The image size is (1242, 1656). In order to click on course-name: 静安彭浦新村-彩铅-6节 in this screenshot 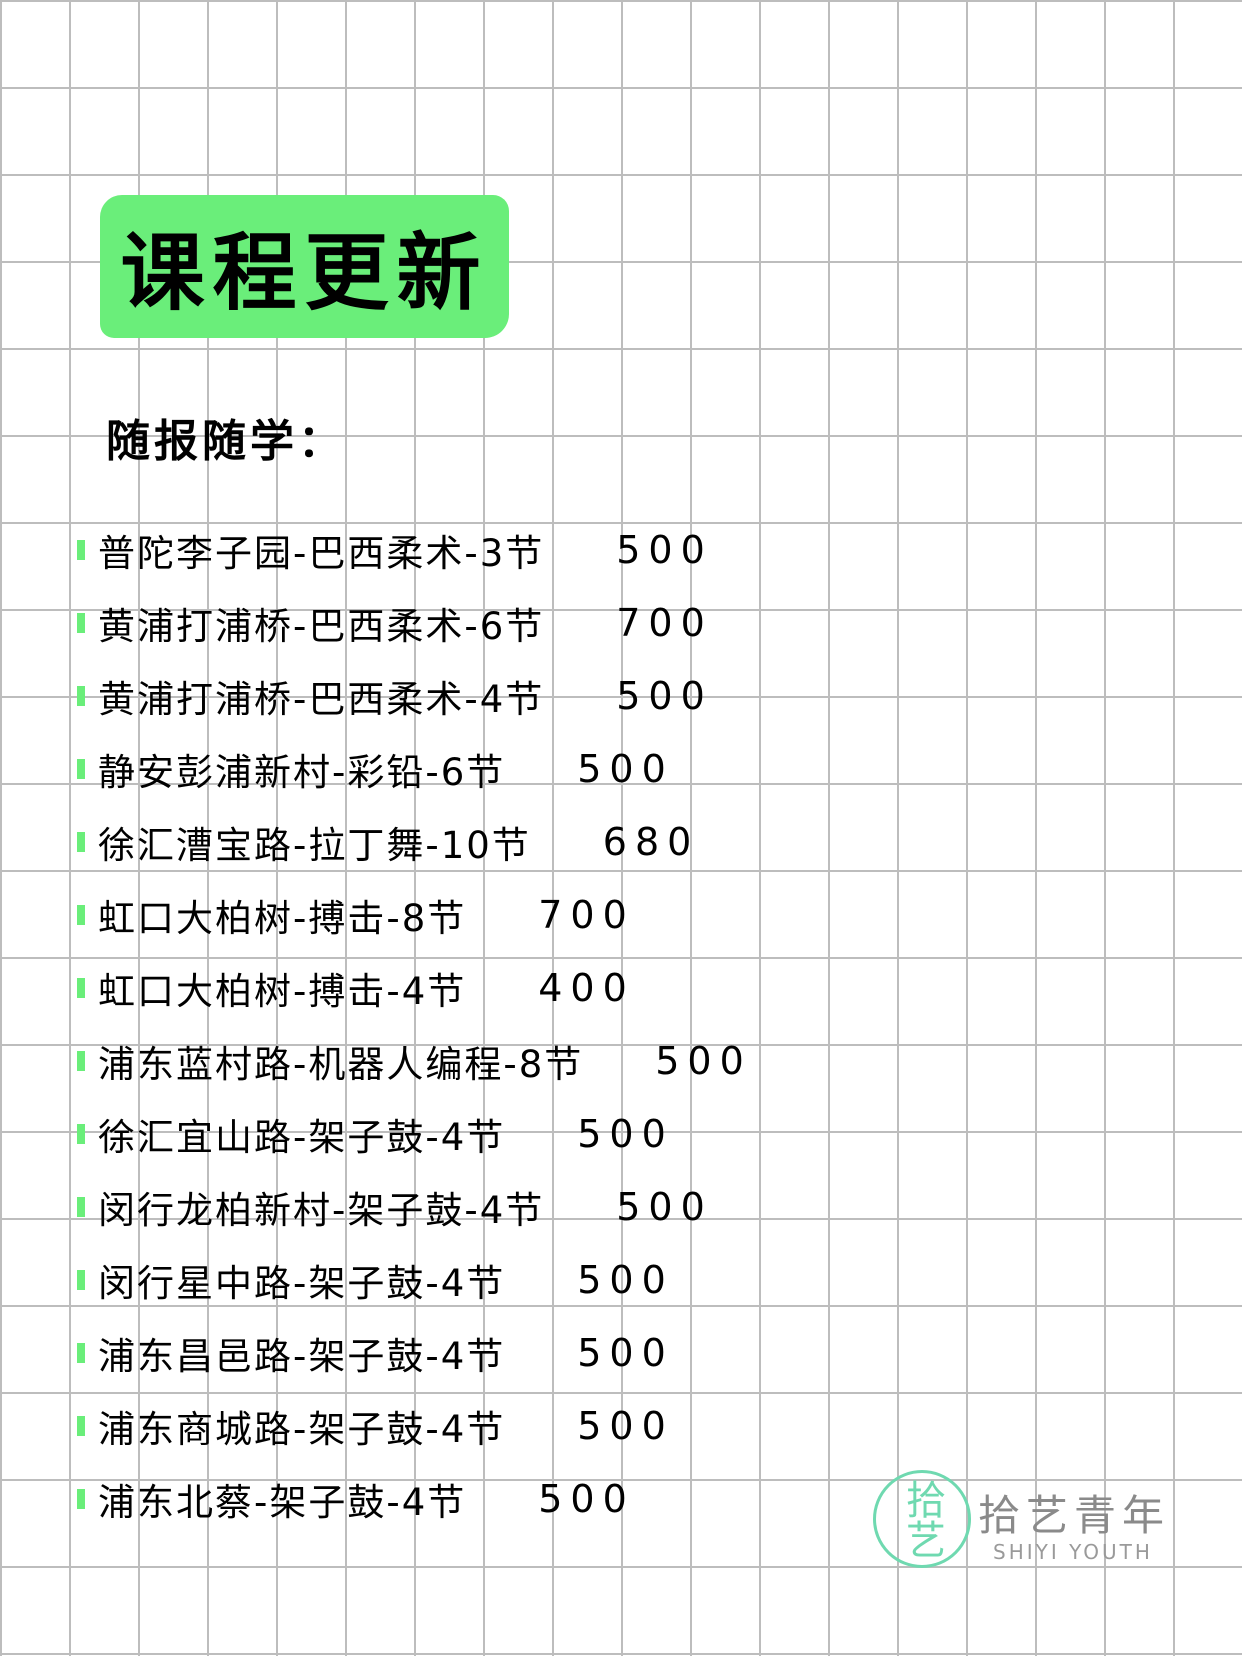, I will do `click(302, 772)`.